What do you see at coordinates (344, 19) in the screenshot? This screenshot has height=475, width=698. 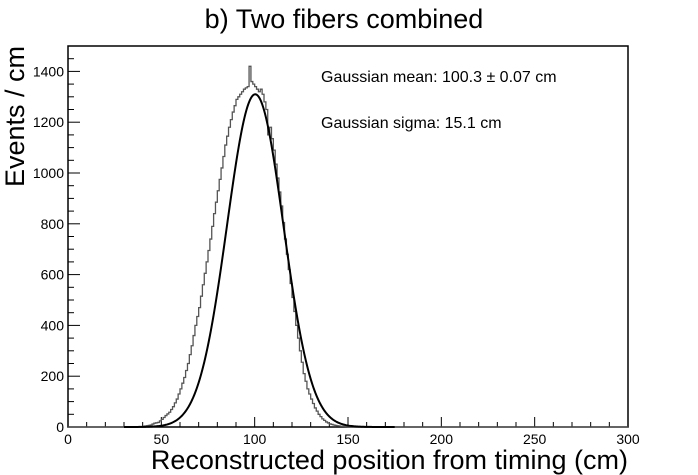 I see `chart-title: b) Two fibers combined` at bounding box center [344, 19].